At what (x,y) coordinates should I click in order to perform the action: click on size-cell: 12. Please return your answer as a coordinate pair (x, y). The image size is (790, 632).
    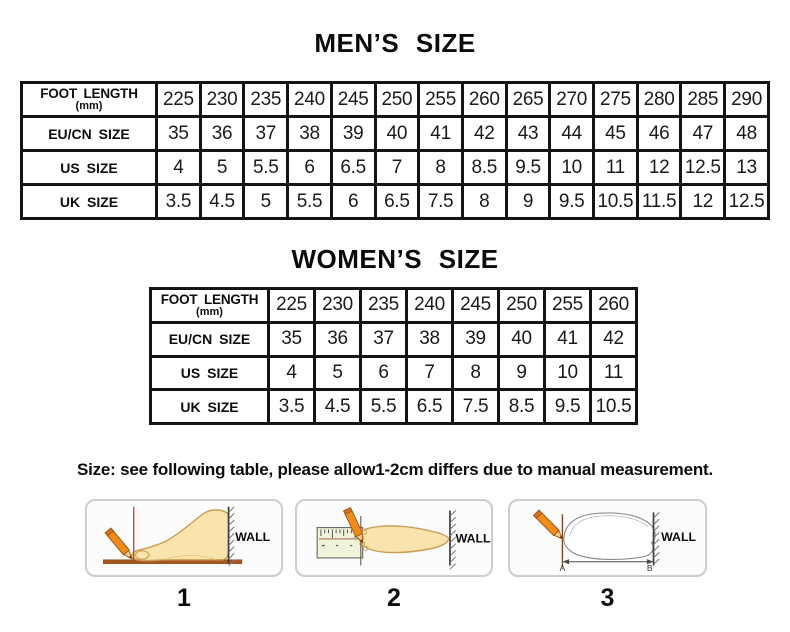
    Looking at the image, I should click on (659, 167).